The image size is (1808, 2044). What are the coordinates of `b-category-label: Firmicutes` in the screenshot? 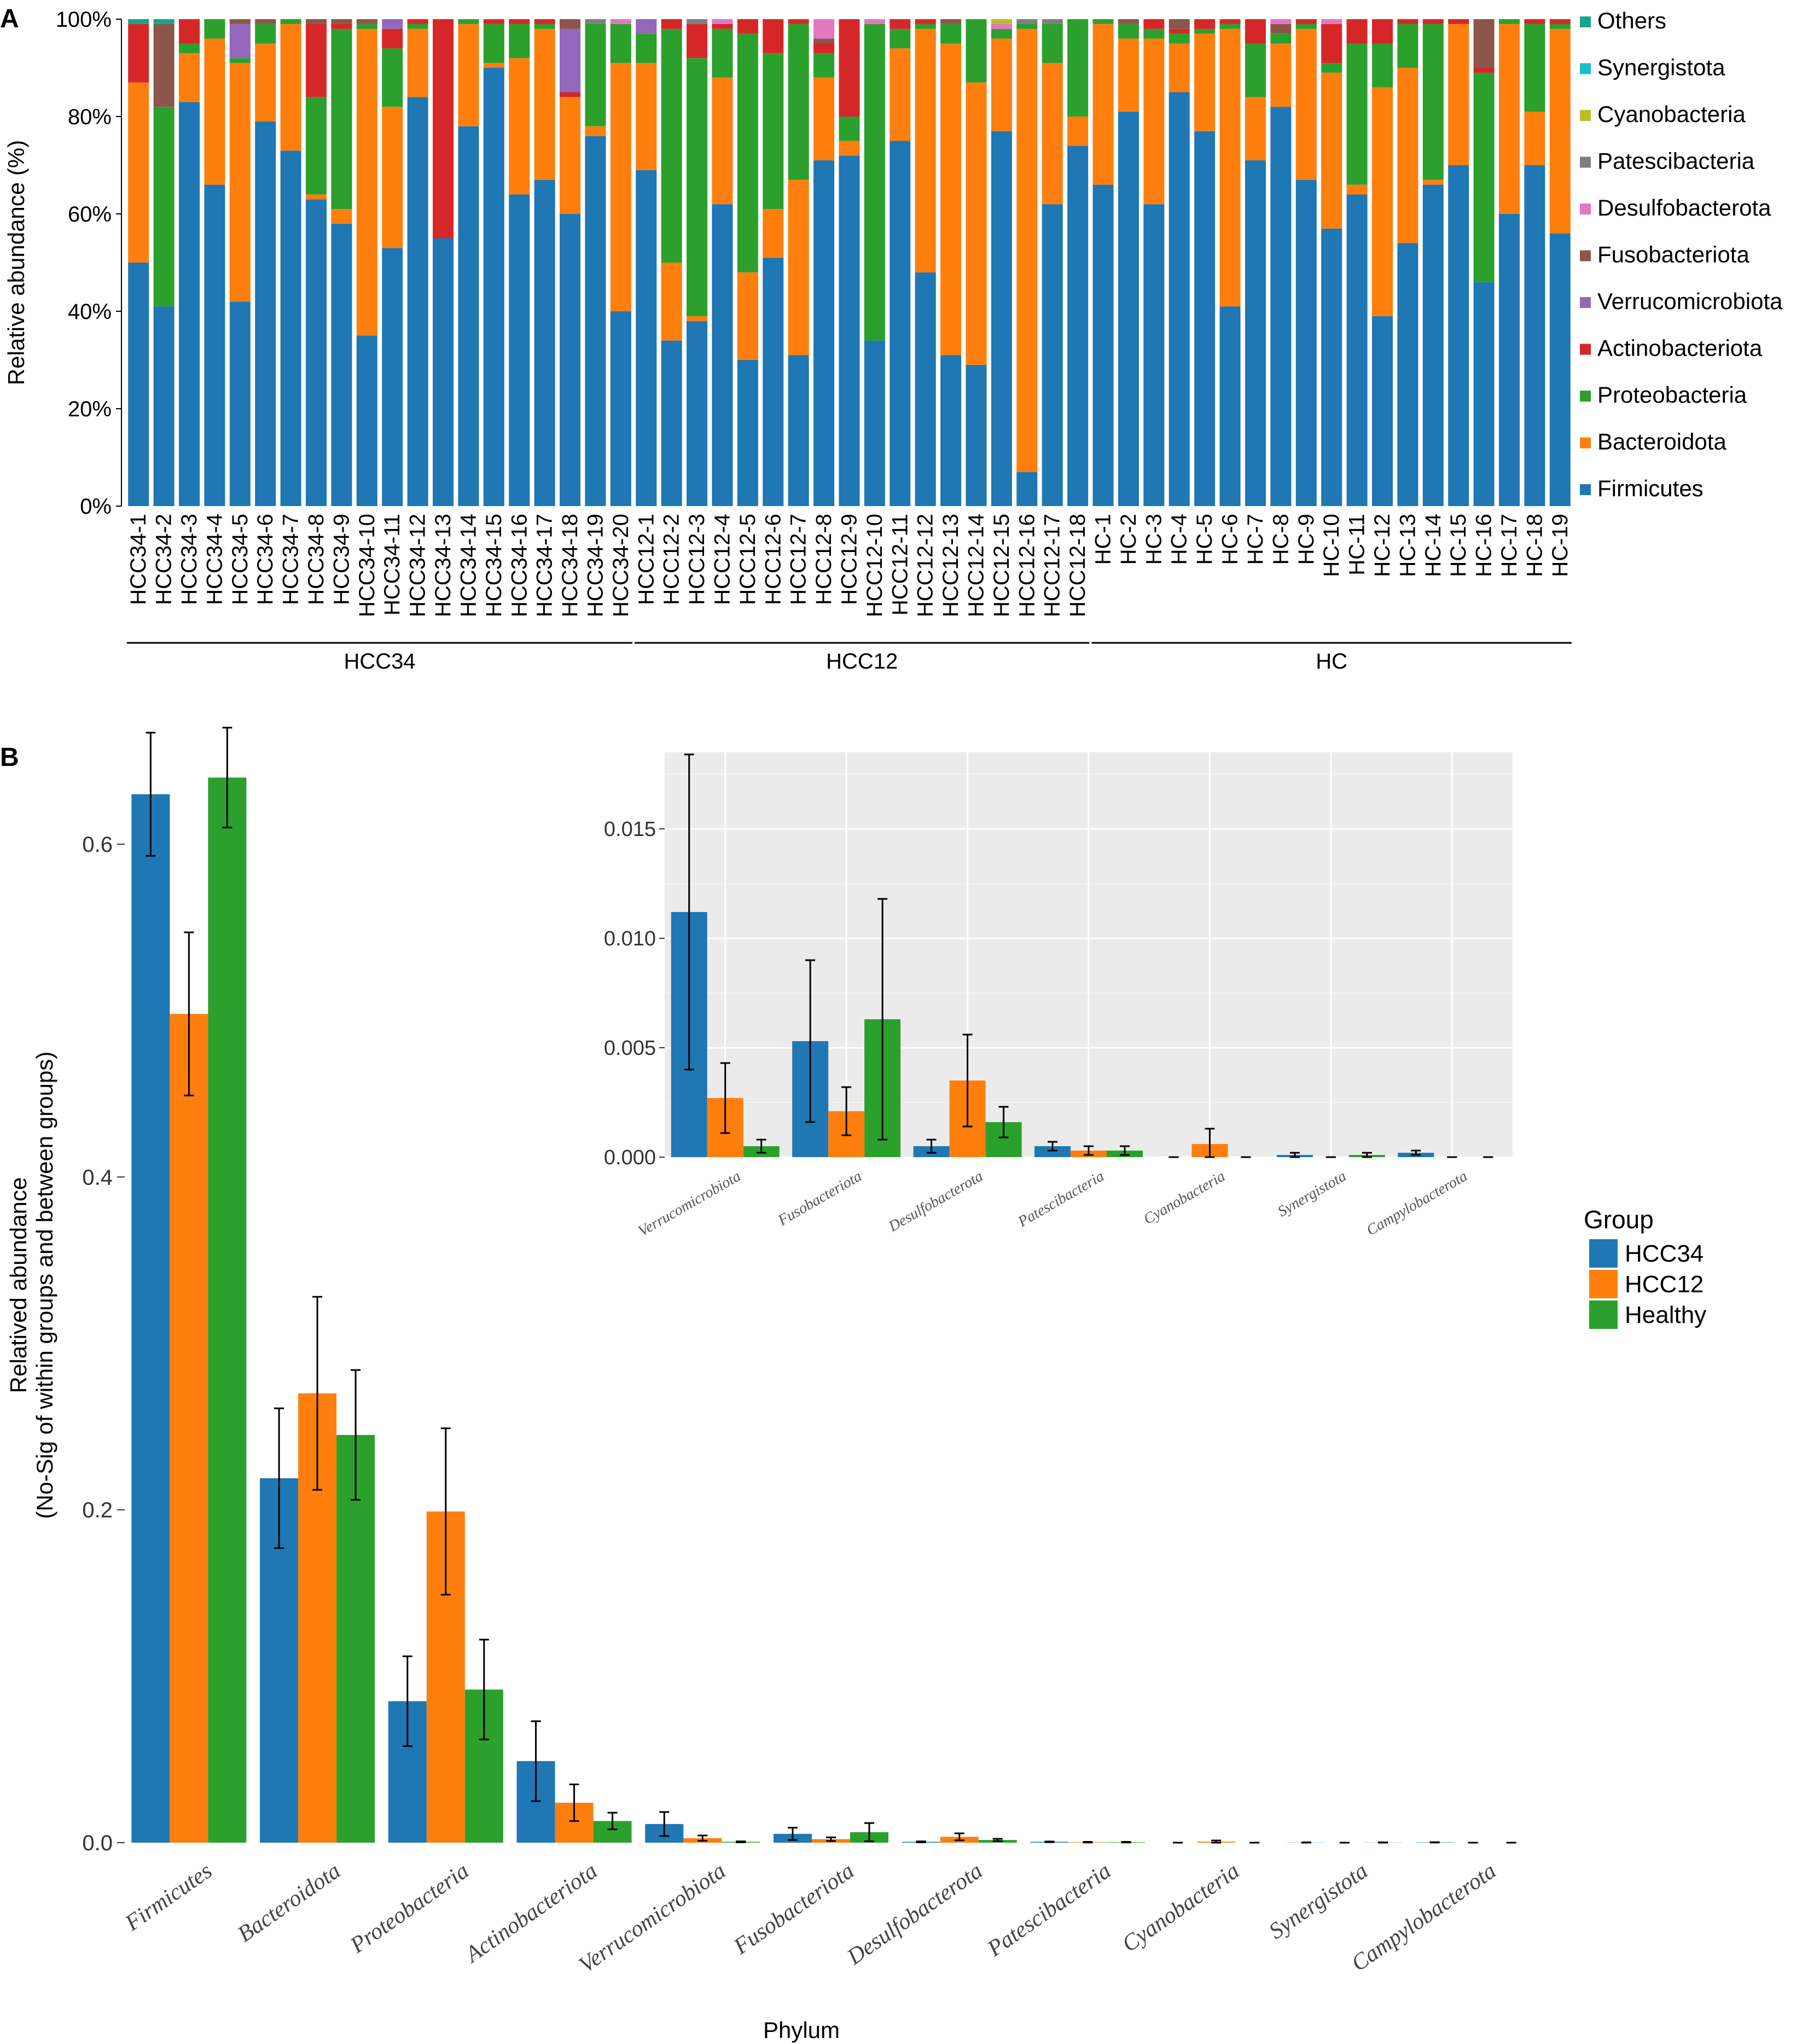 It's located at (168, 1898).